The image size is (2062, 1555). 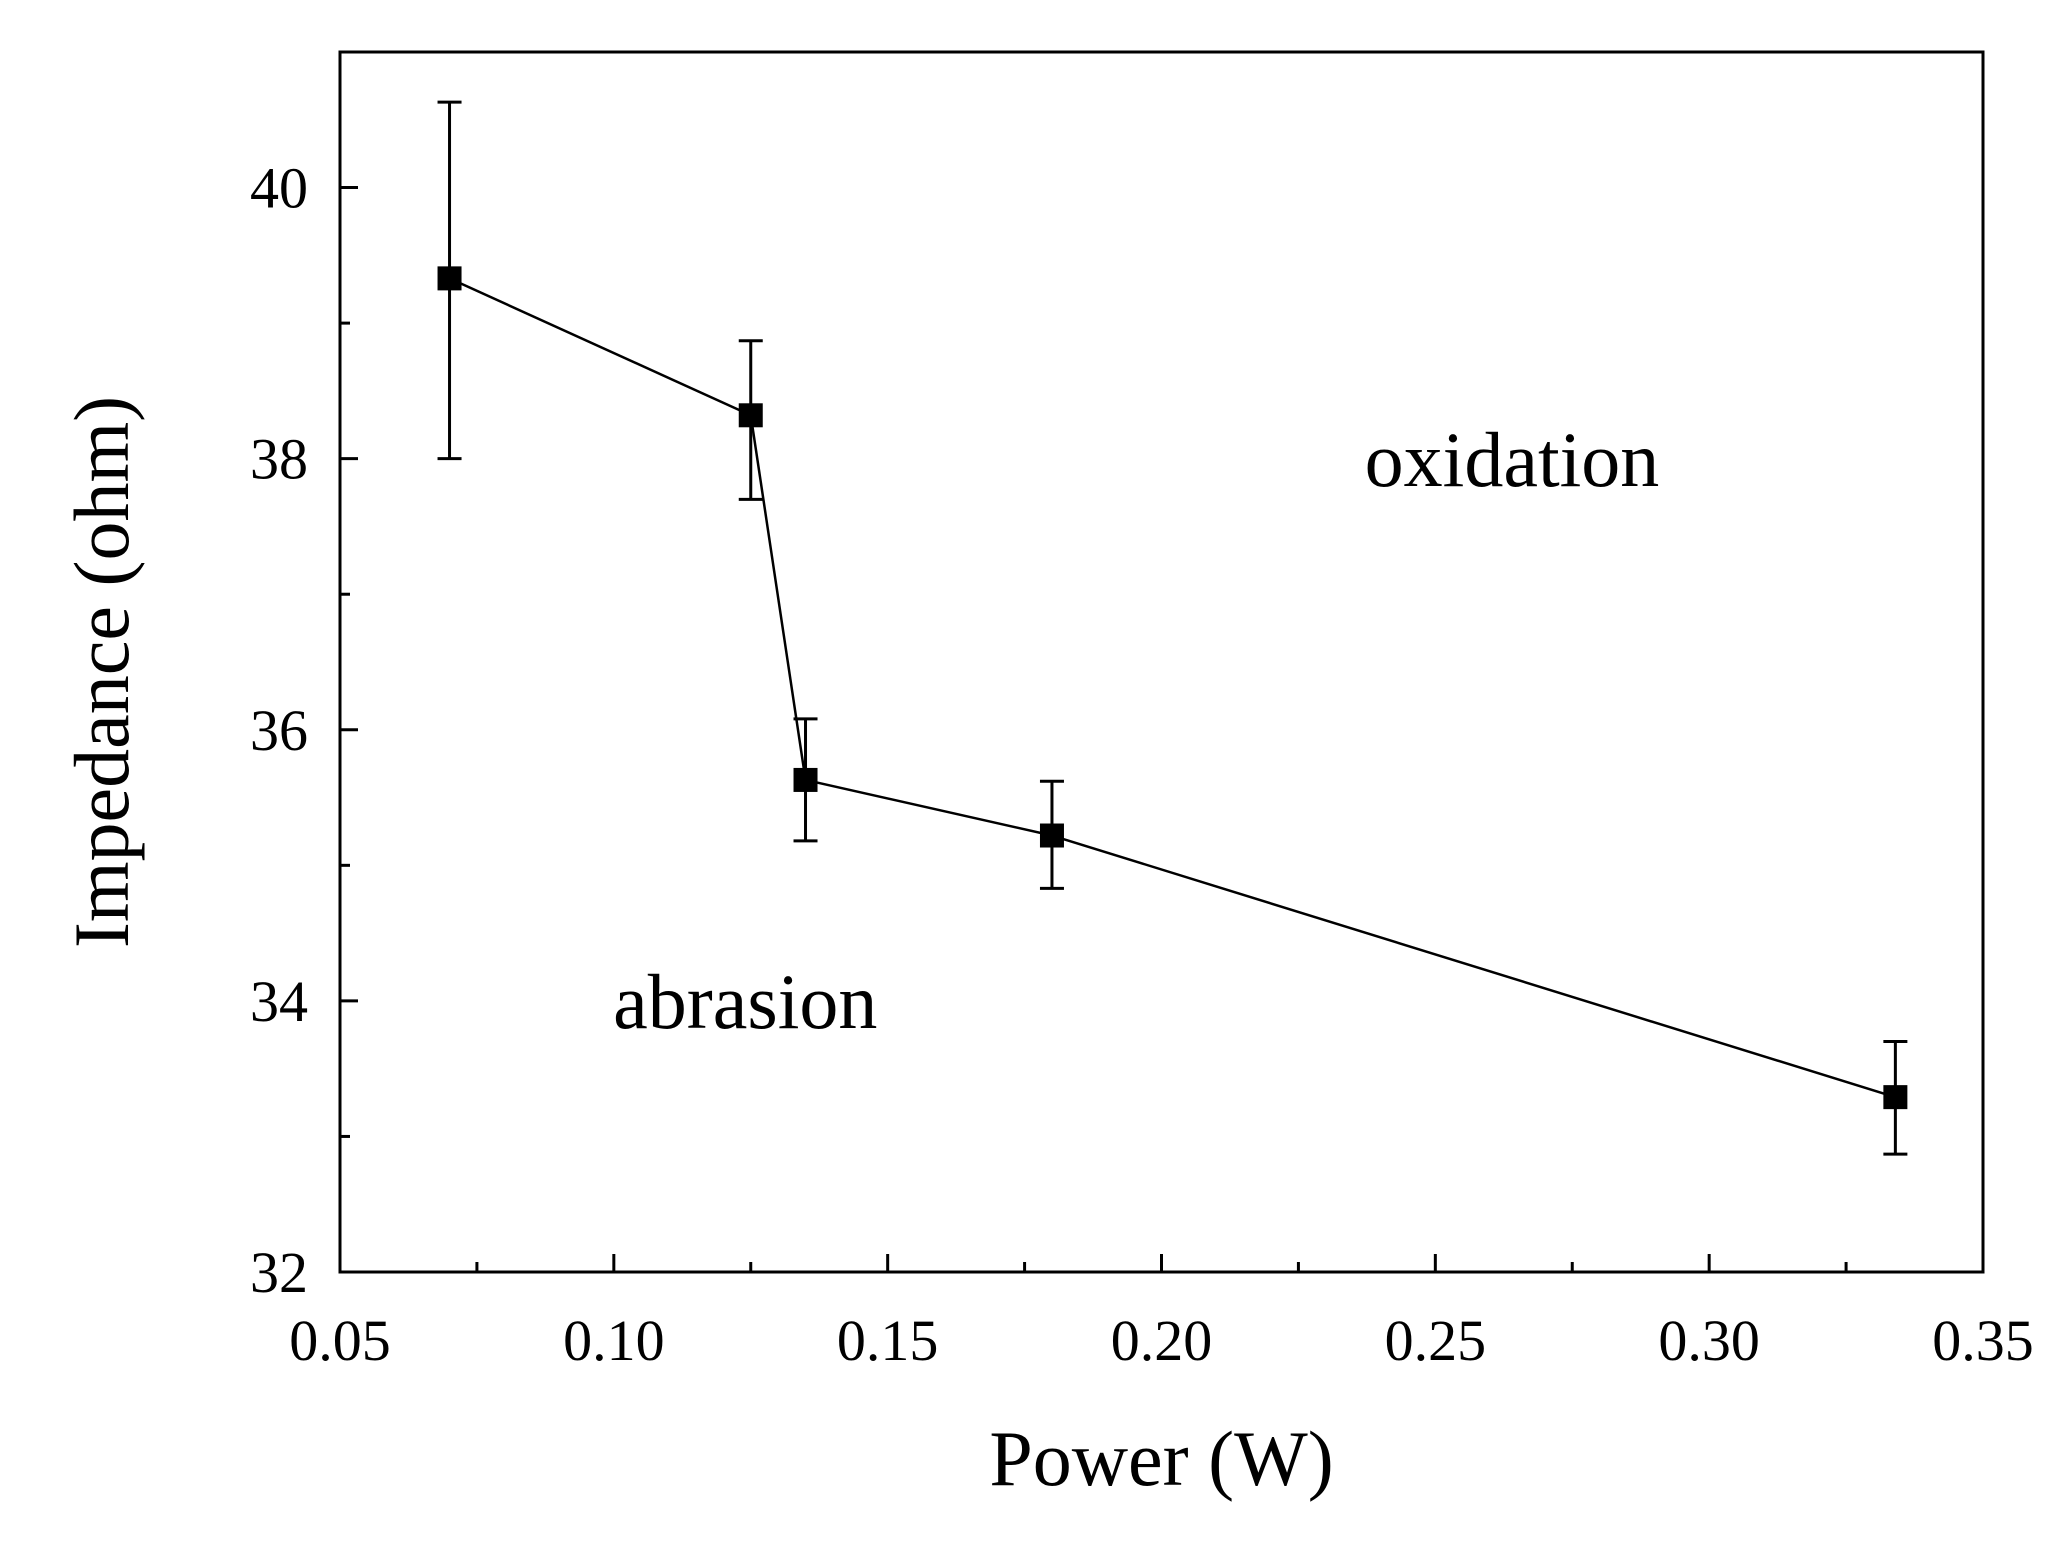 I want to click on x-tick-label: 0.30, so click(x=1709, y=1340).